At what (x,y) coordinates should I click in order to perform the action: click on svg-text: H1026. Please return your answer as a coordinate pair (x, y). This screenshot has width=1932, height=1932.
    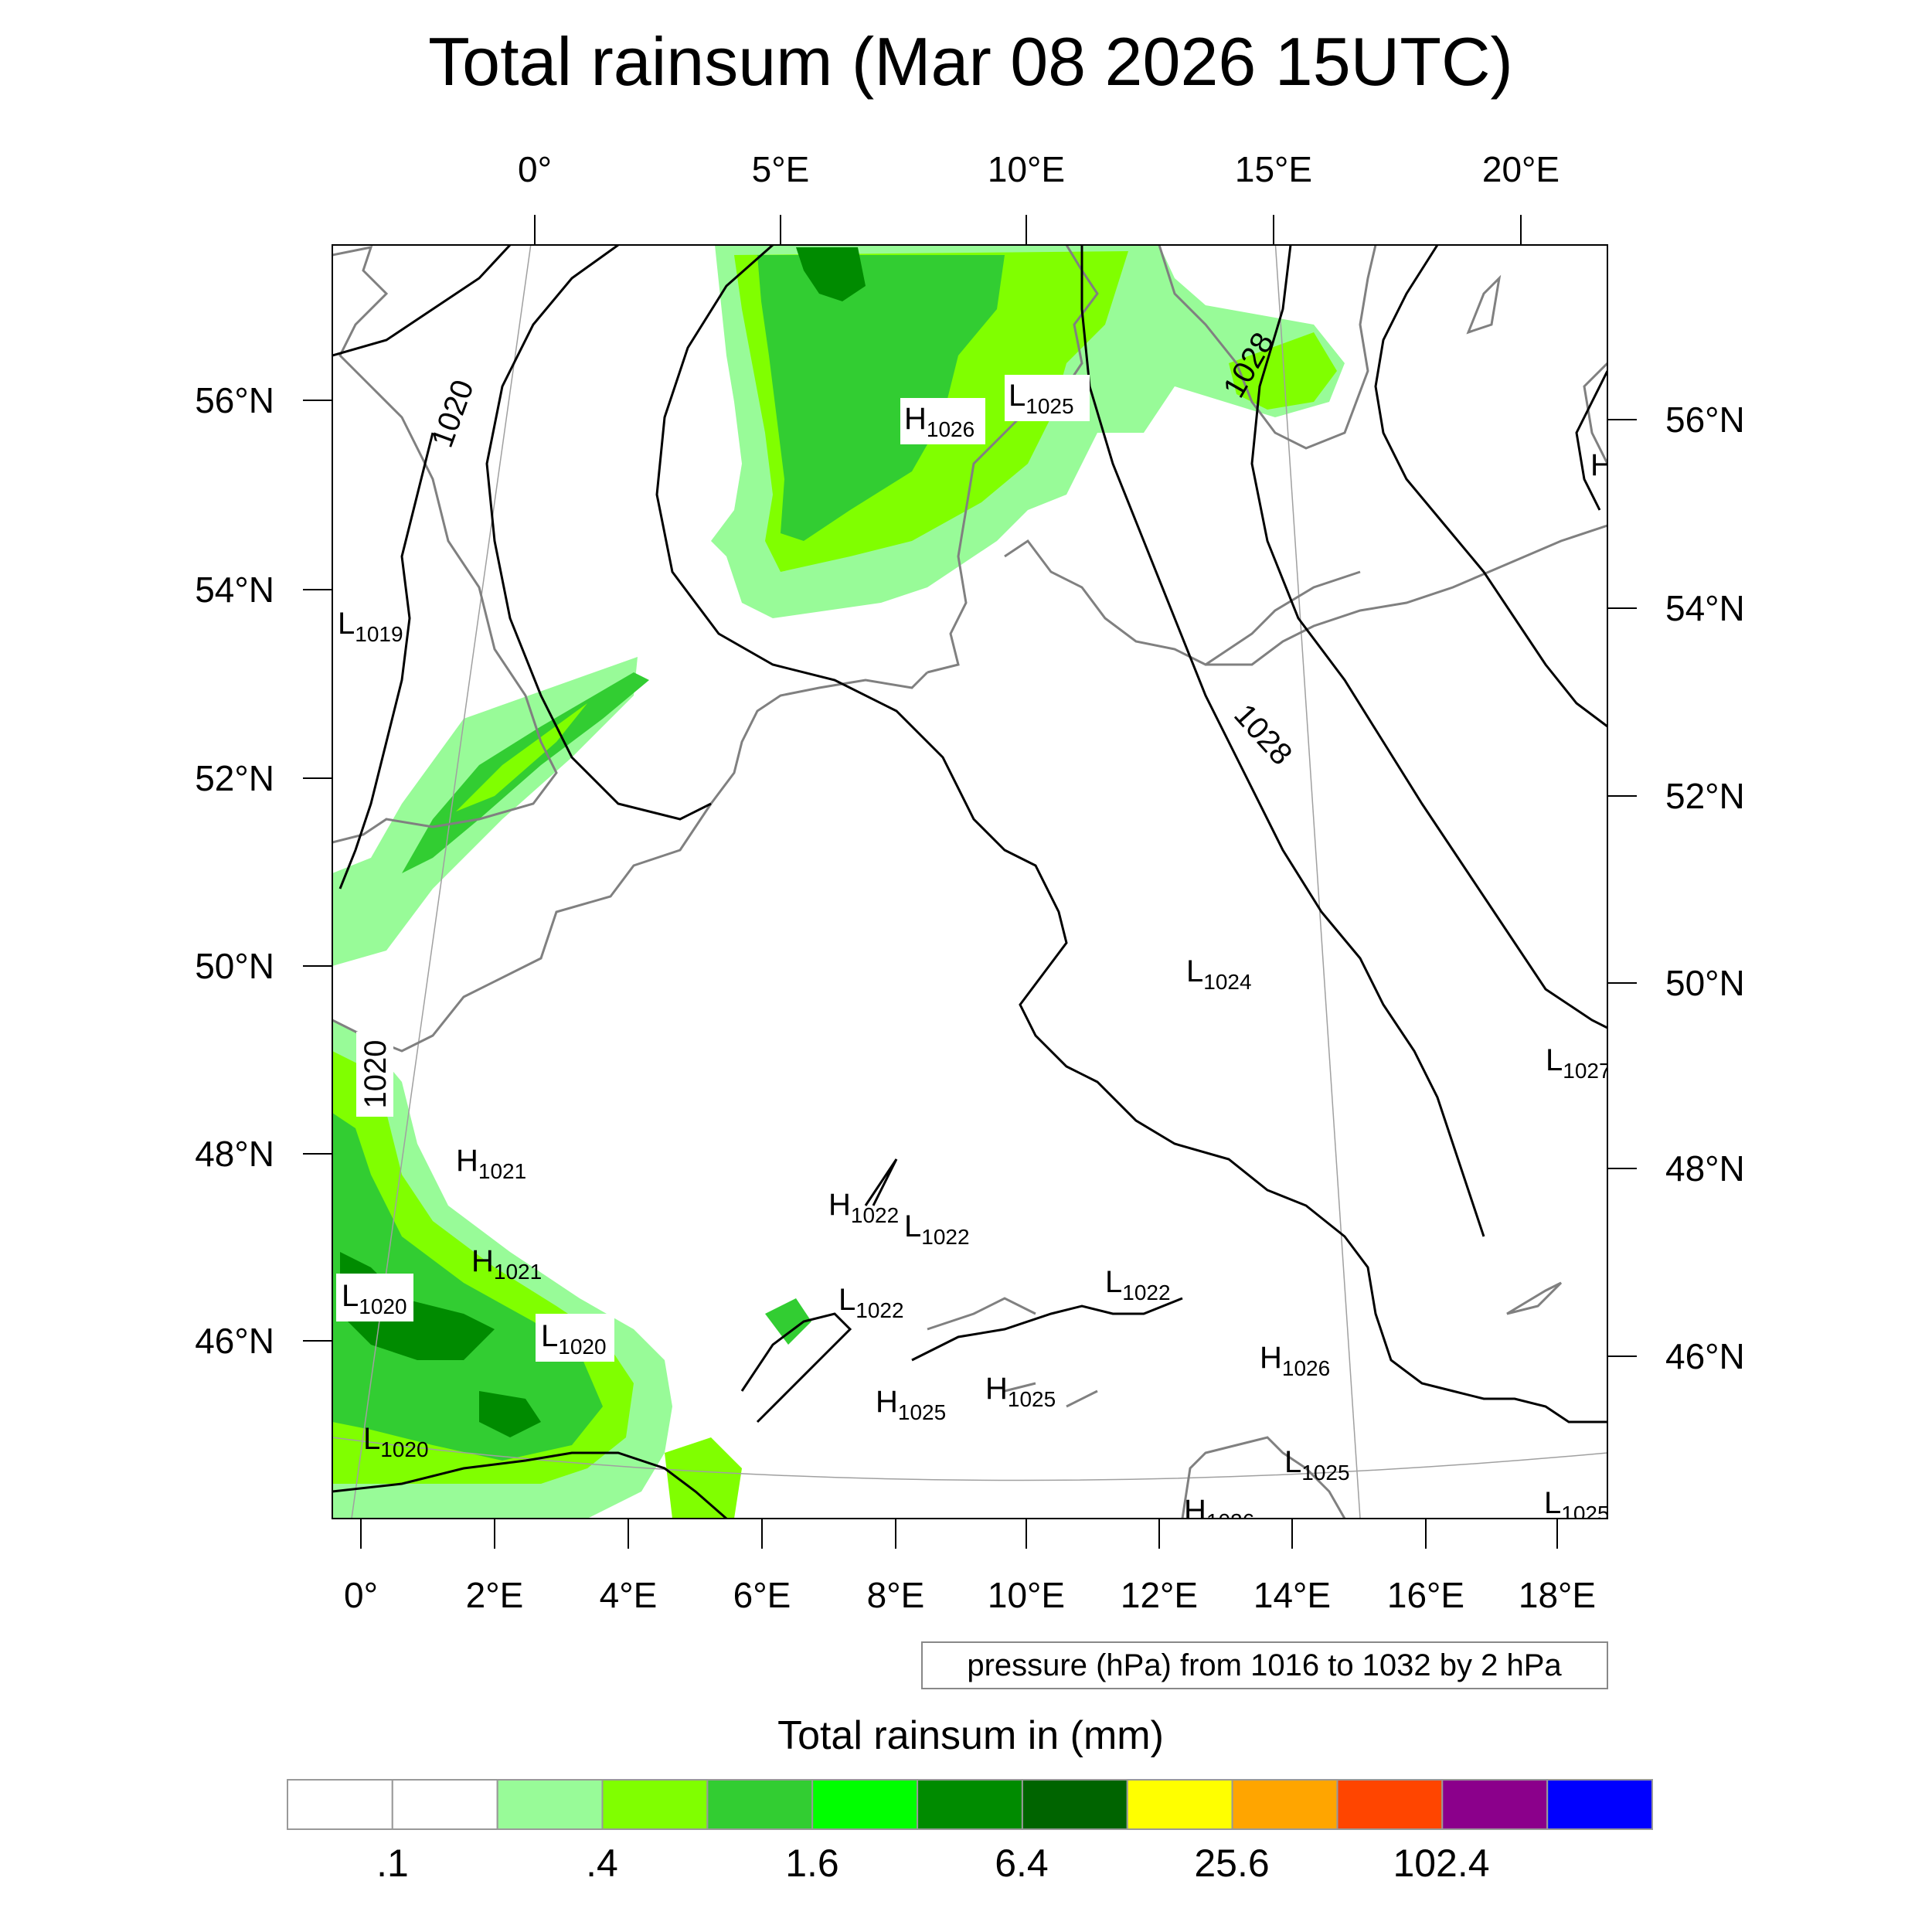
    Looking at the image, I should click on (1295, 1361).